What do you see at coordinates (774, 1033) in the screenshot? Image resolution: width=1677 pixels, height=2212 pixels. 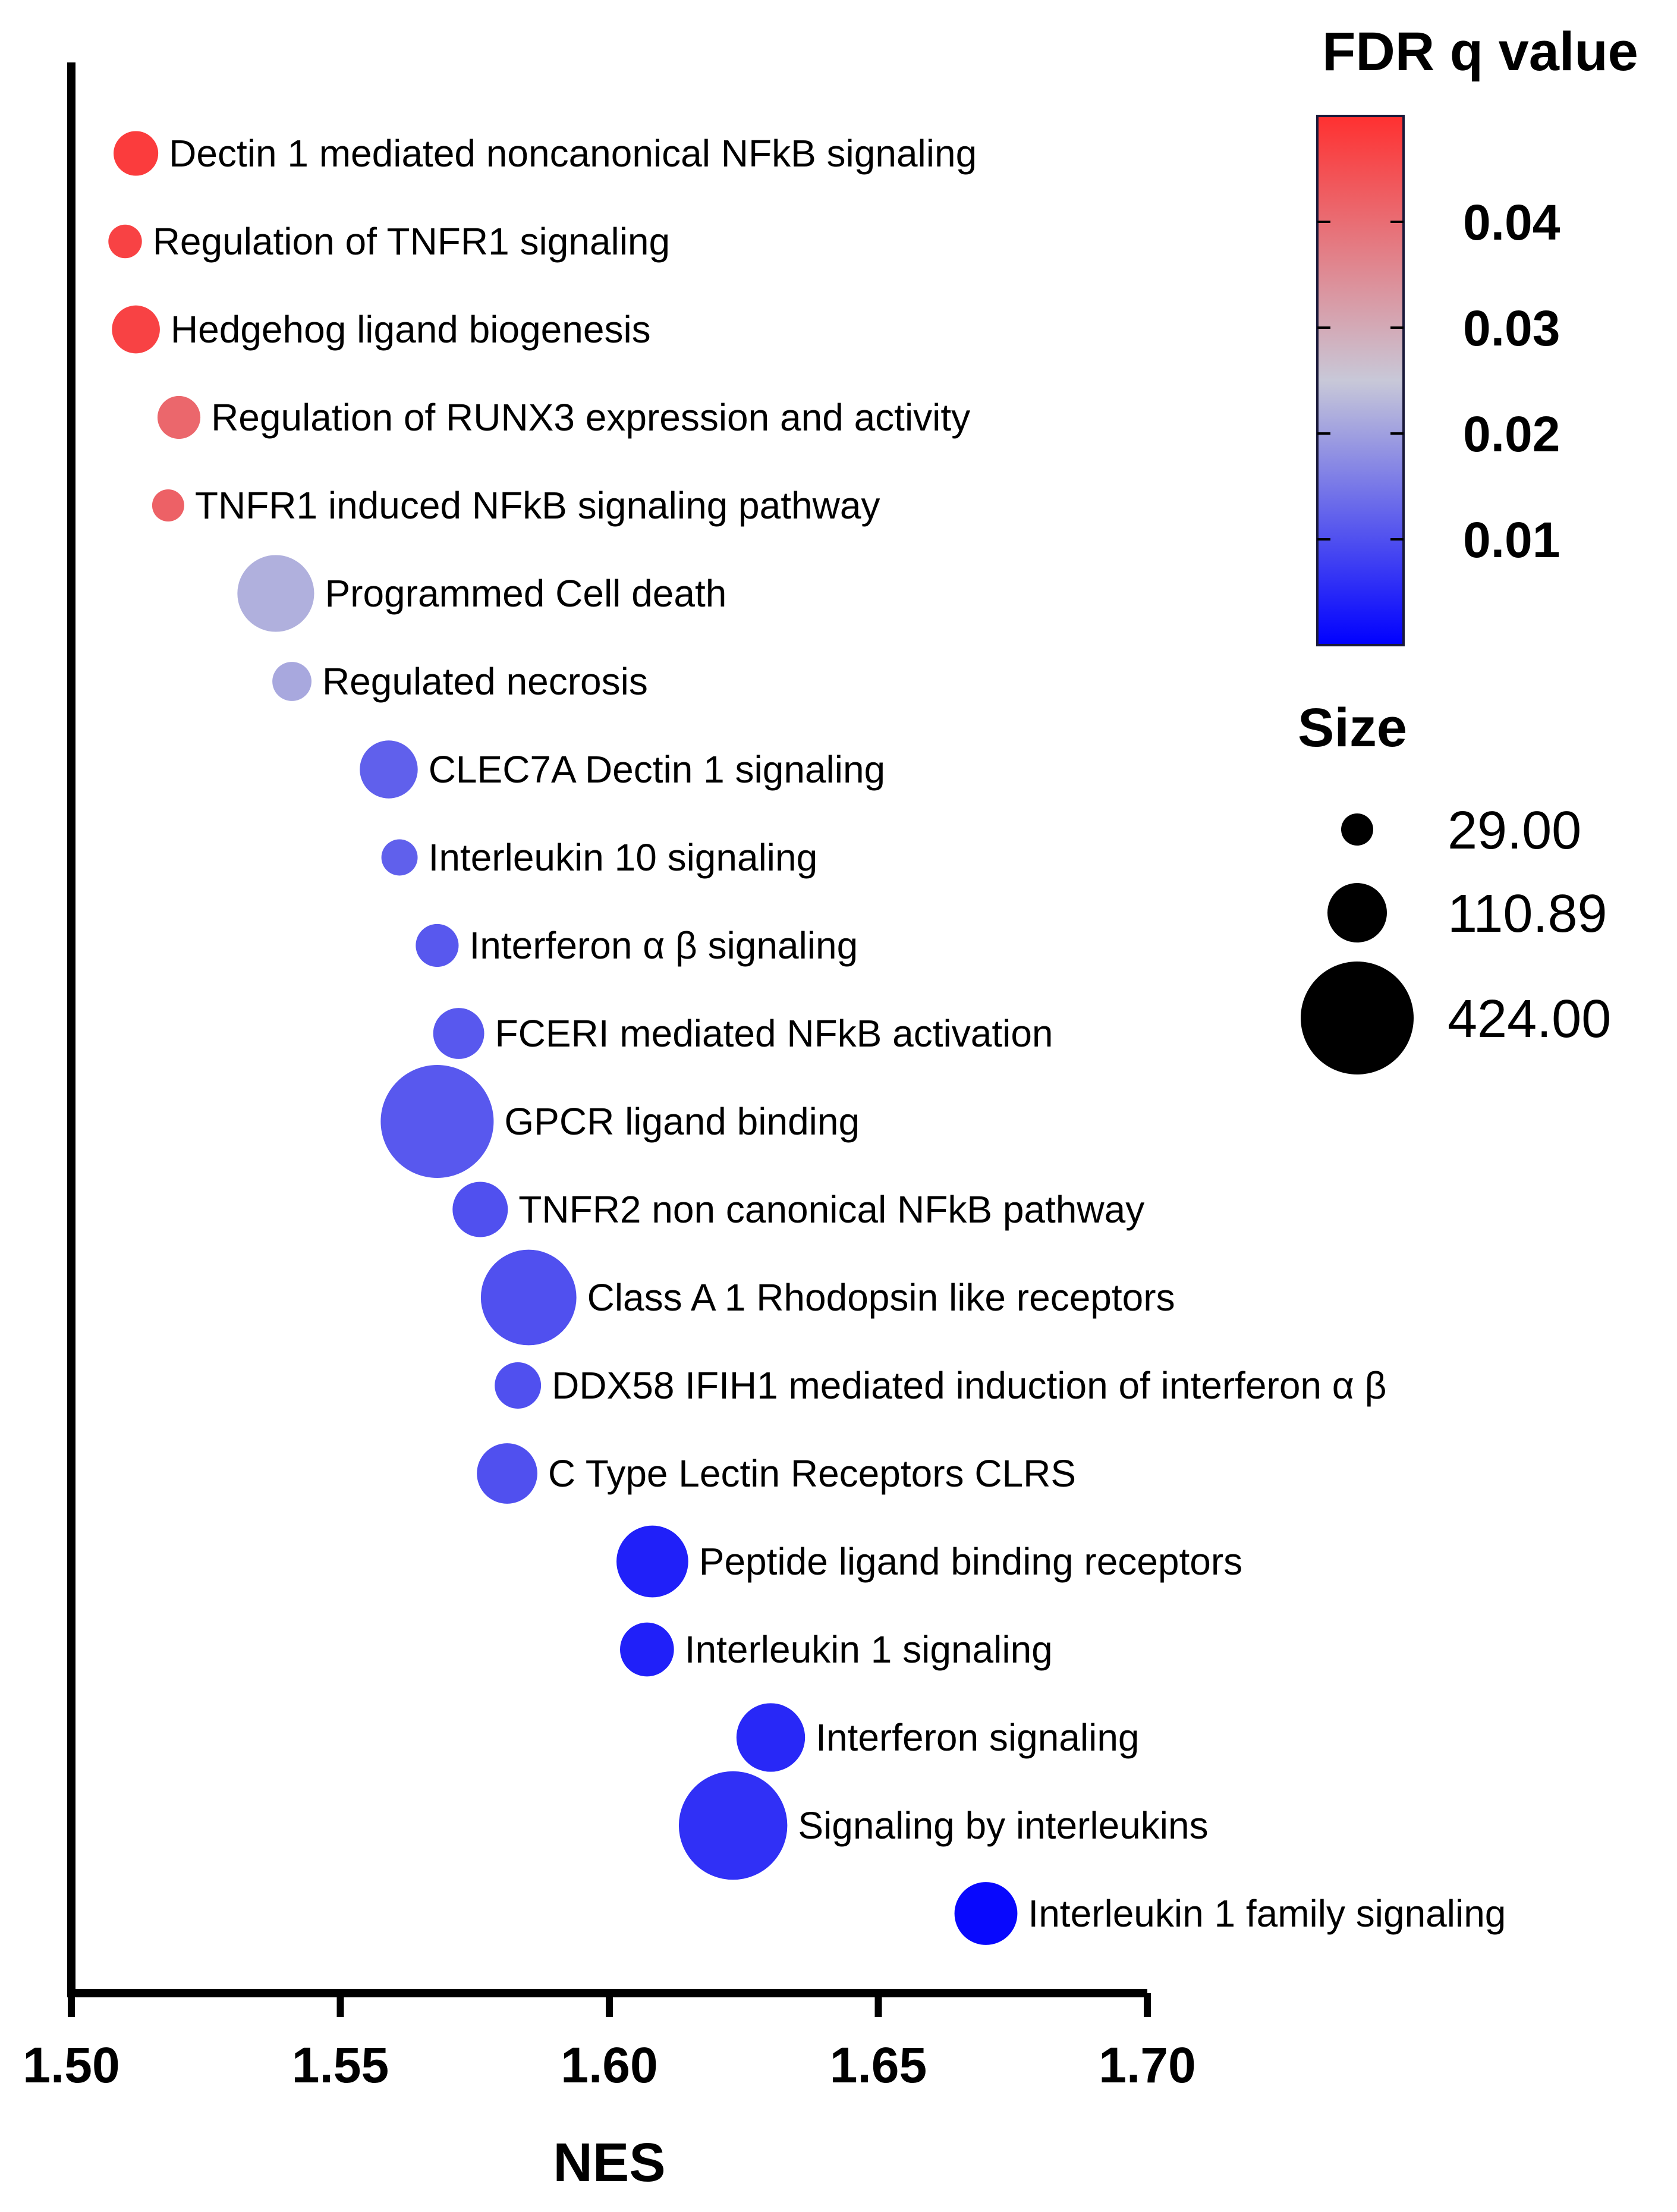 I see `data-point-label: FCERI mediated NFkB activation` at bounding box center [774, 1033].